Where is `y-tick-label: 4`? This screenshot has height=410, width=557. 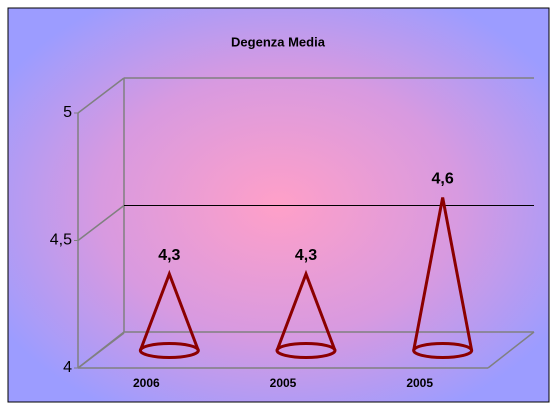 y-tick-label: 4 is located at coordinates (67, 367).